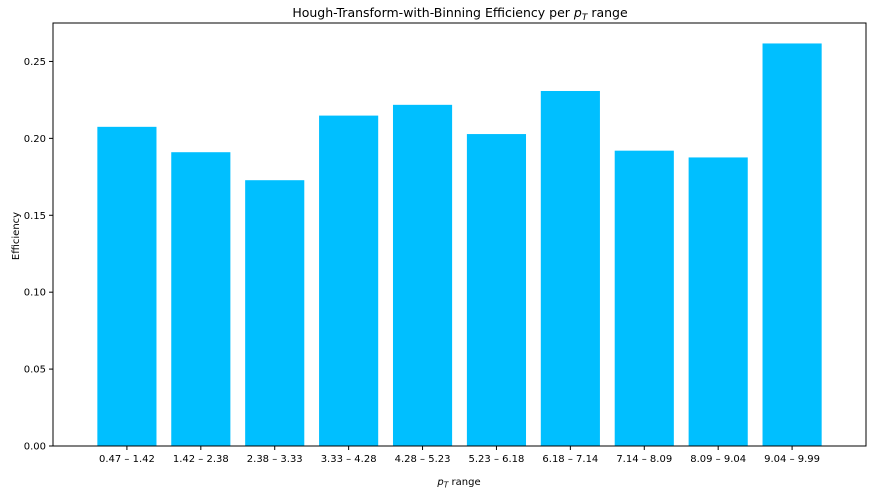 The image size is (883, 496). What do you see at coordinates (439, 482) in the screenshot?
I see `x-axis-label-var: p` at bounding box center [439, 482].